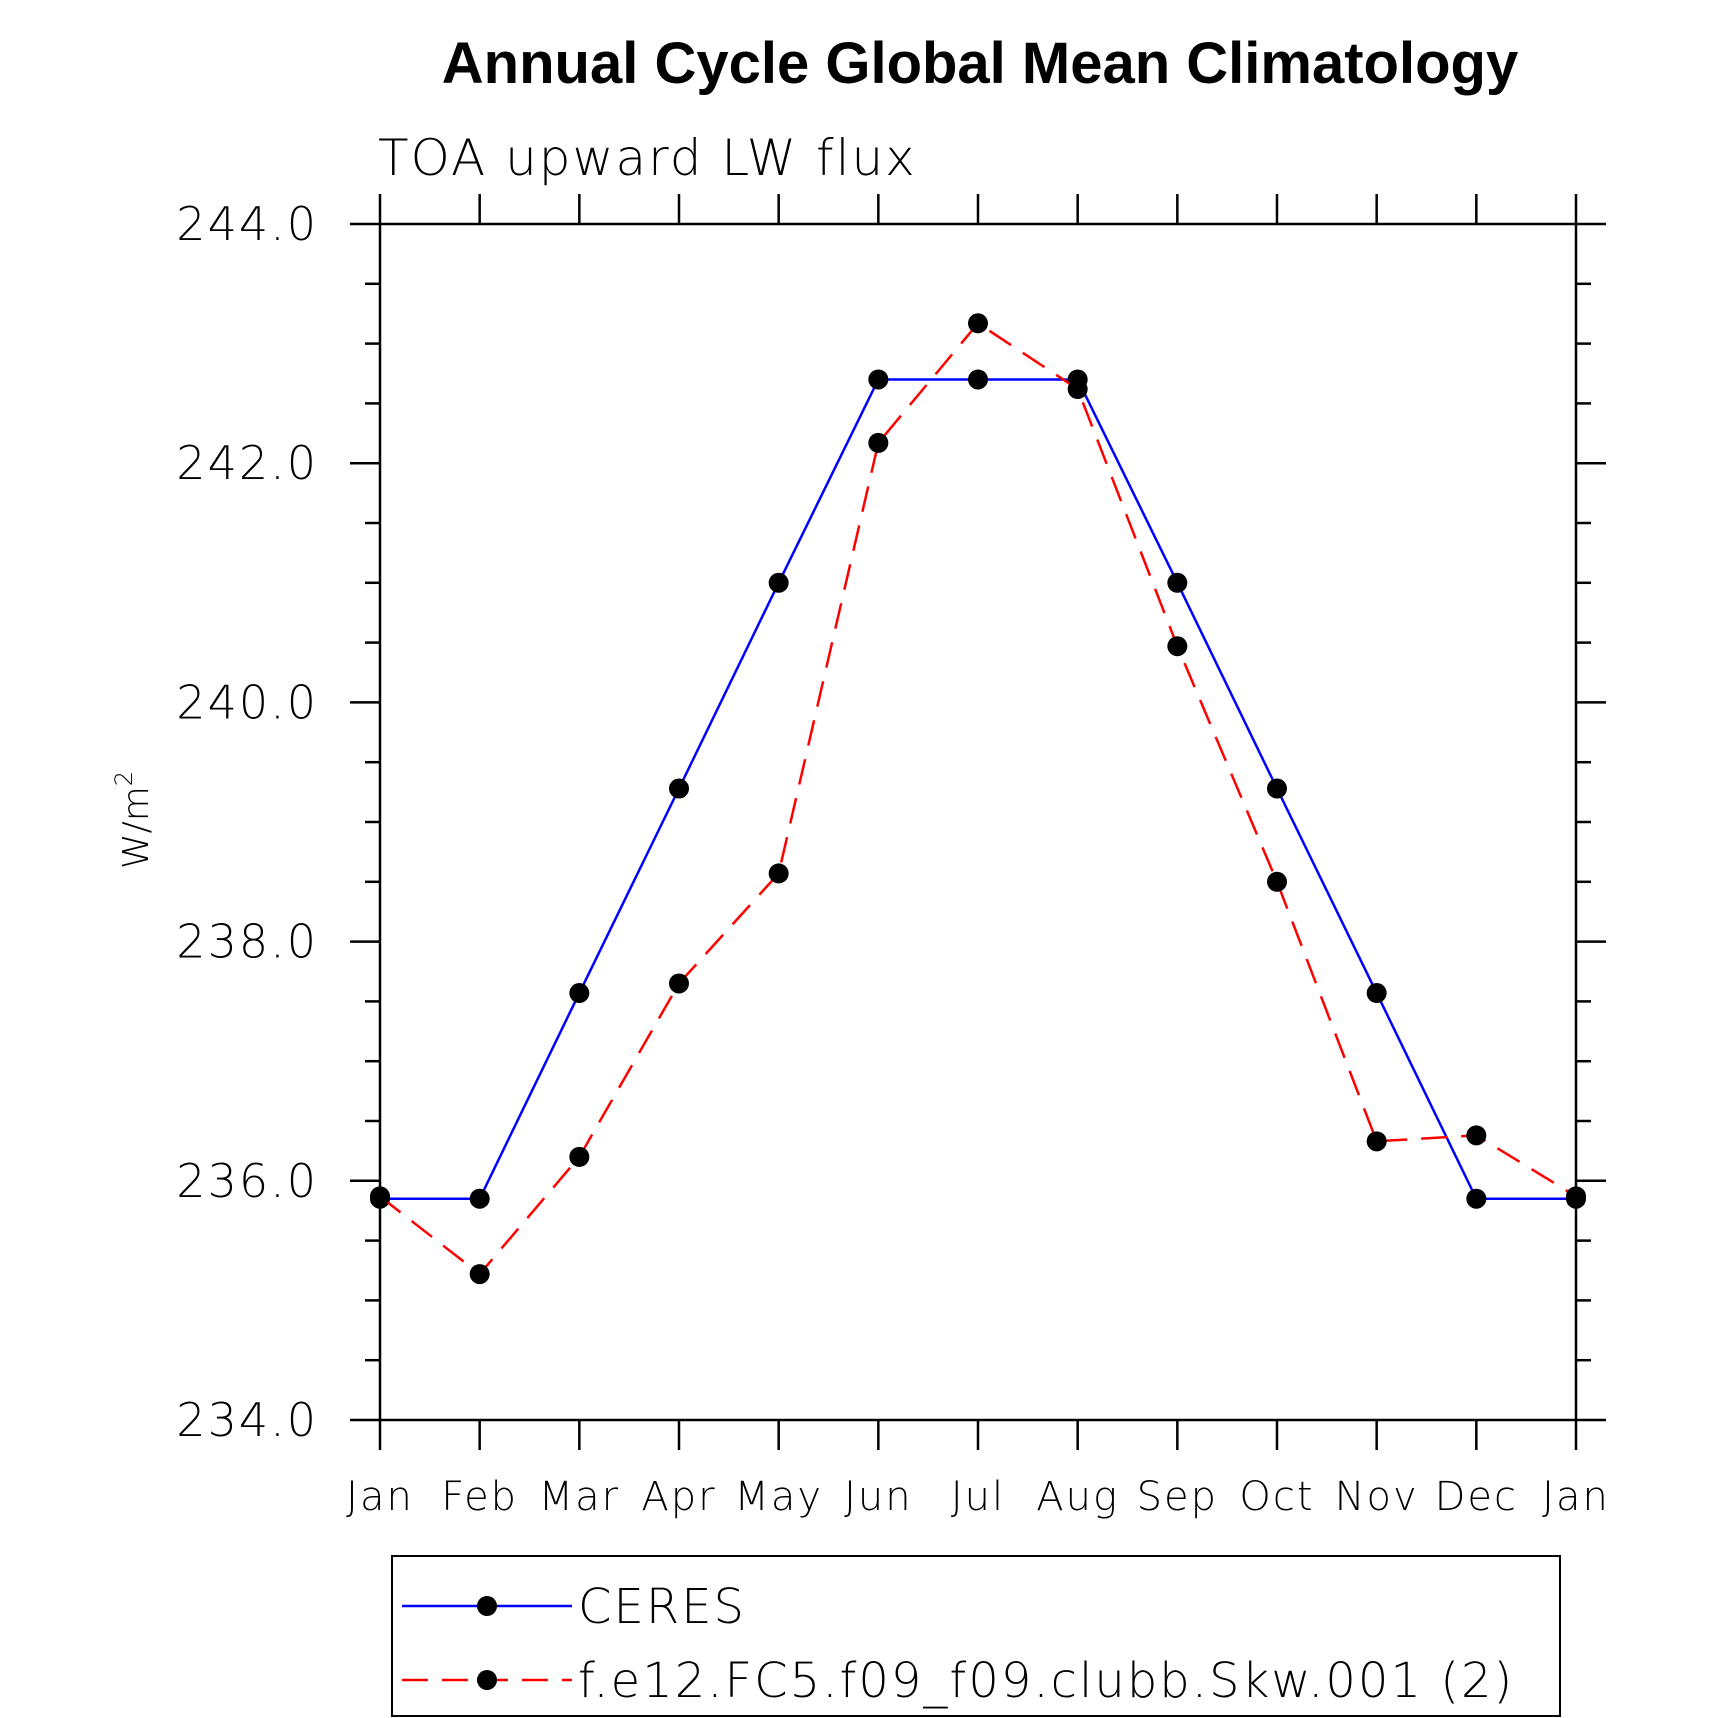  What do you see at coordinates (136, 827) in the screenshot?
I see `y-axis-label-text: W/m` at bounding box center [136, 827].